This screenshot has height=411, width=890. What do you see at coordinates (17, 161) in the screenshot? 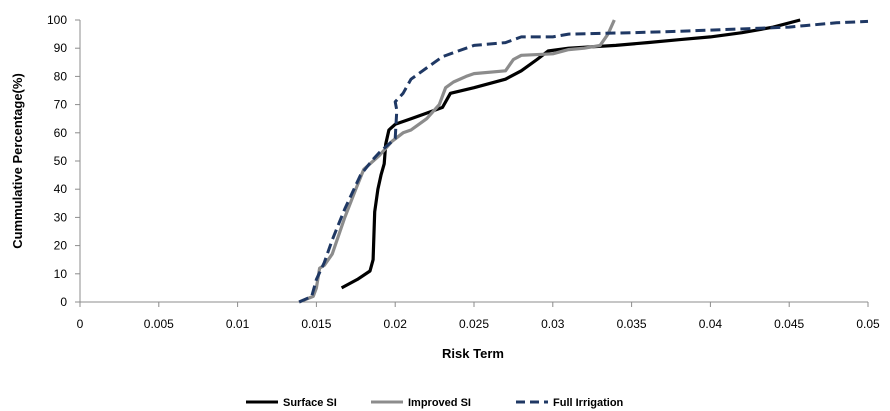
I see `y-axis-title: Cummulative Percentage(%)` at bounding box center [17, 161].